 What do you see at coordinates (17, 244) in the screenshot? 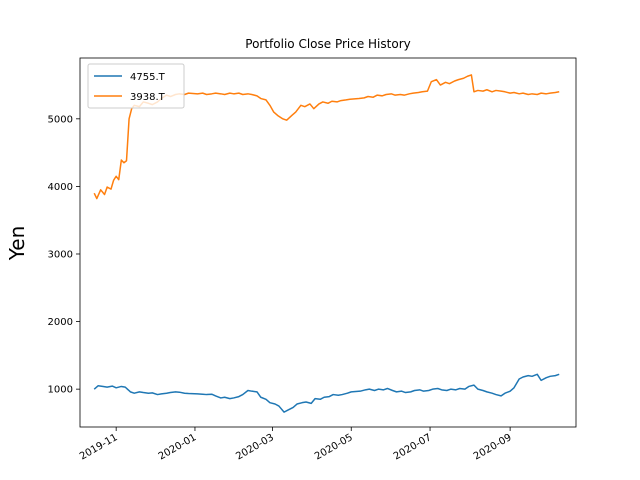
I see `y-axis-label: Yen` at bounding box center [17, 244].